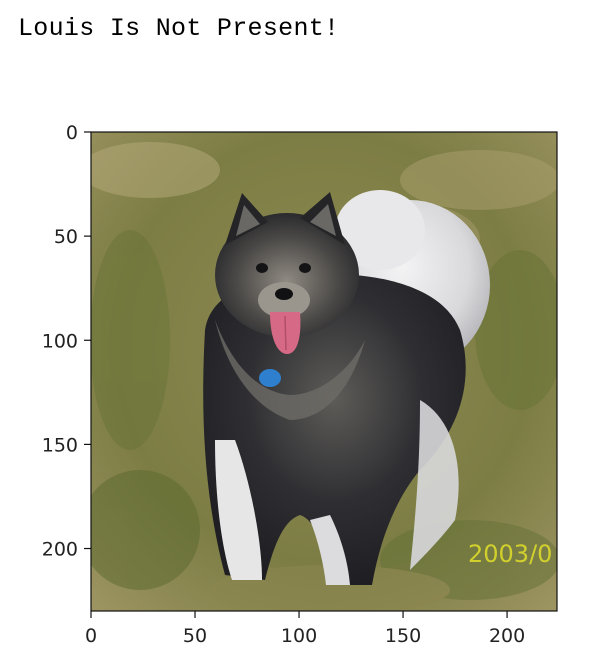 The width and height of the screenshot is (610, 672). I want to click on y-tick-label: 50, so click(66, 237).